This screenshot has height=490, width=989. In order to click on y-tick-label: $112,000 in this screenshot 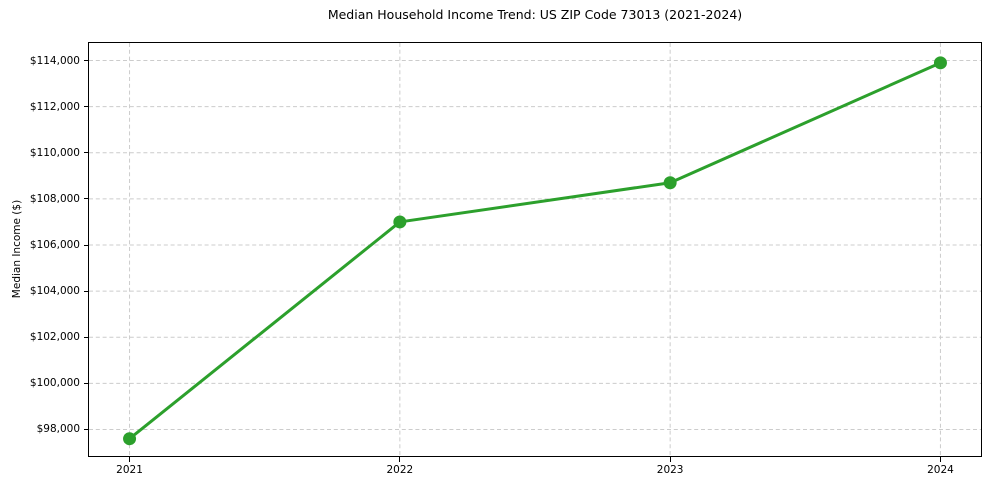, I will do `click(54, 106)`.